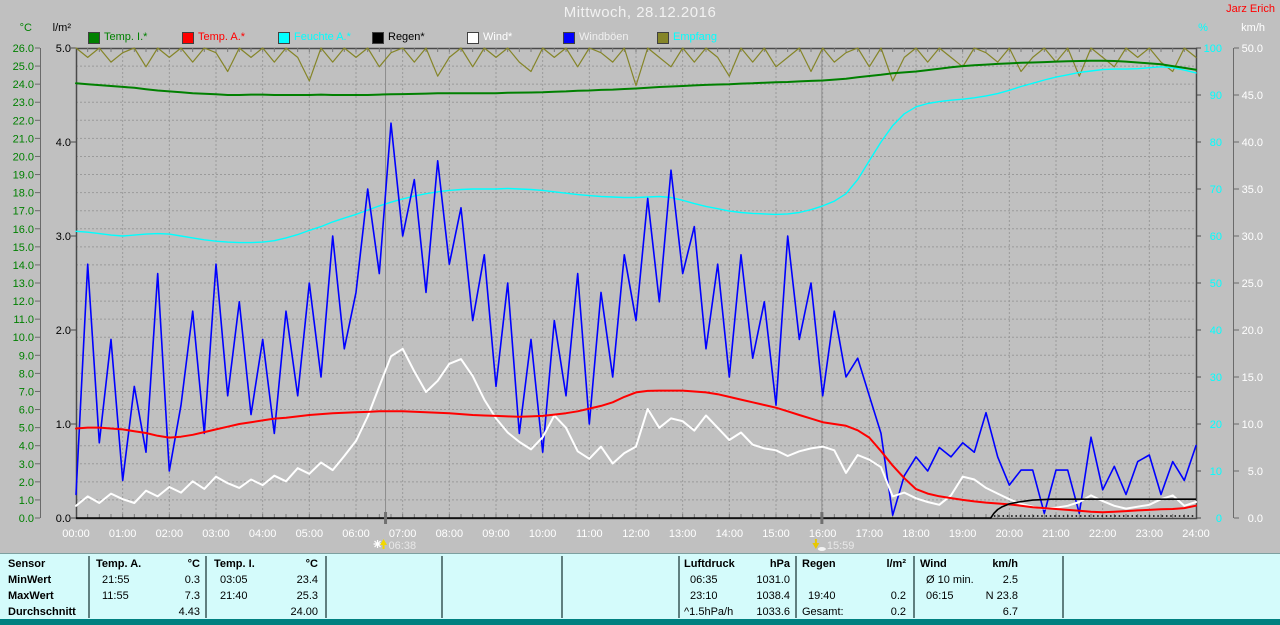  I want to click on legend-item-label: Temp. I.*, so click(126, 37).